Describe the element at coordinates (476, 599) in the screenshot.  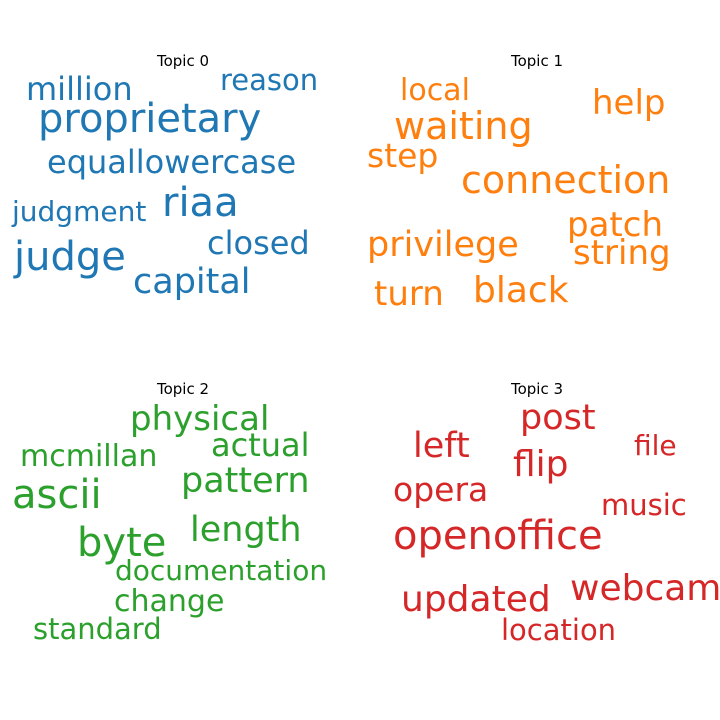
I see `word-updated: updated` at that location.